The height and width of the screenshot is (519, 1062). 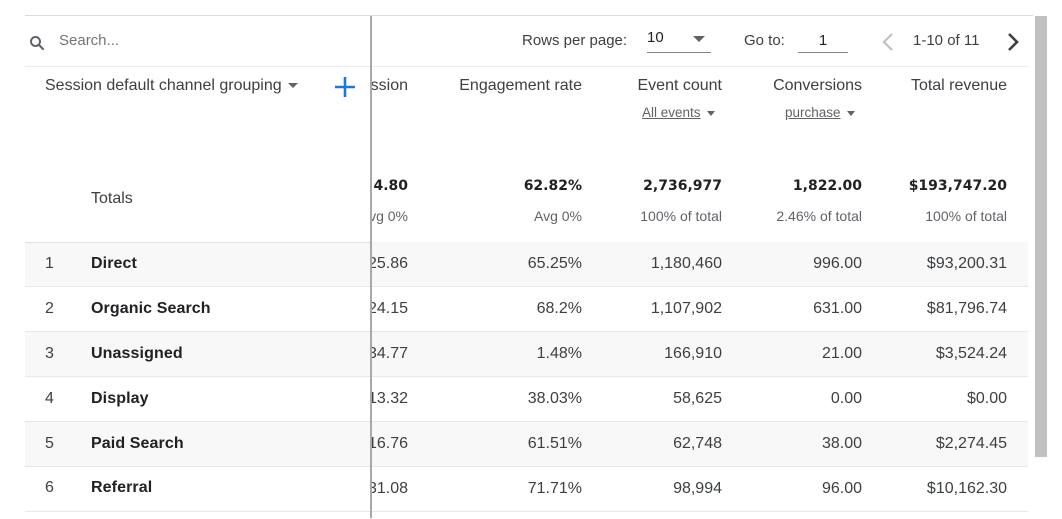 What do you see at coordinates (697, 488) in the screenshot?
I see `cell-event-count: 98,994` at bounding box center [697, 488].